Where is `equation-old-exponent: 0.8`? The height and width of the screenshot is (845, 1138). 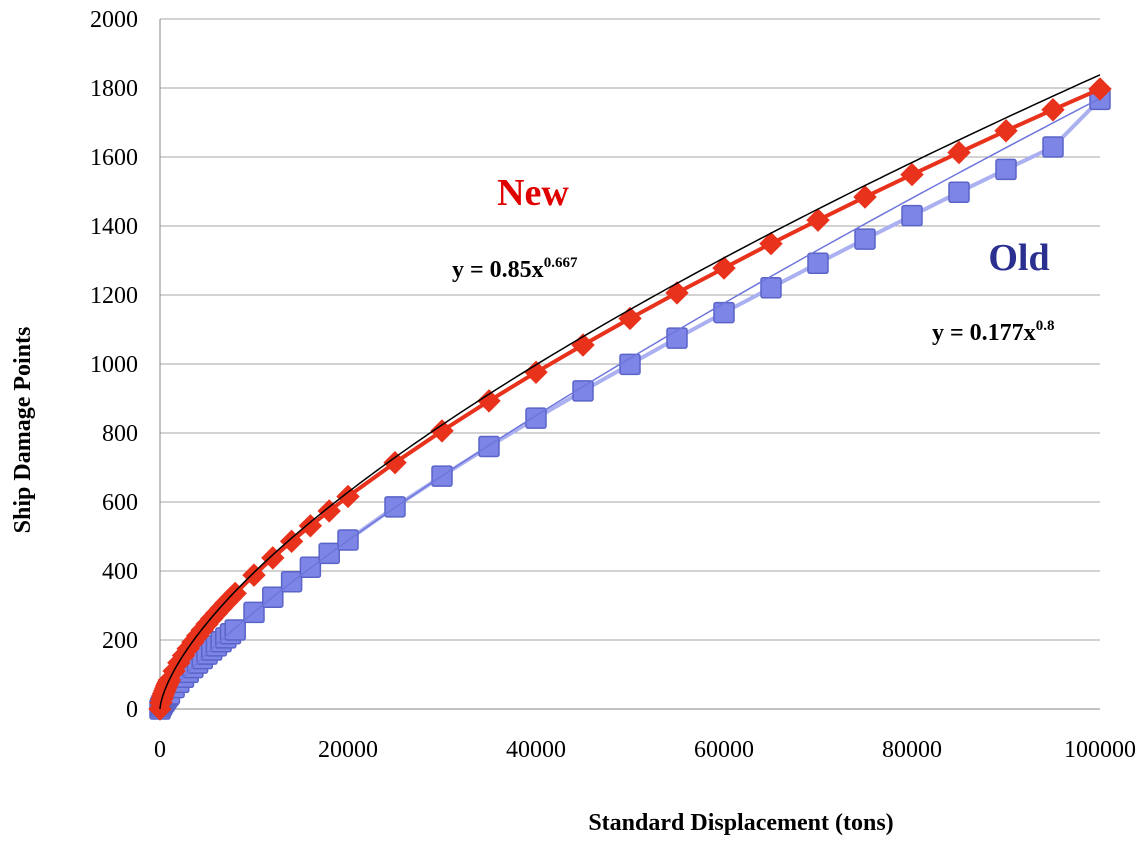
equation-old-exponent: 0.8 is located at coordinates (1045, 326).